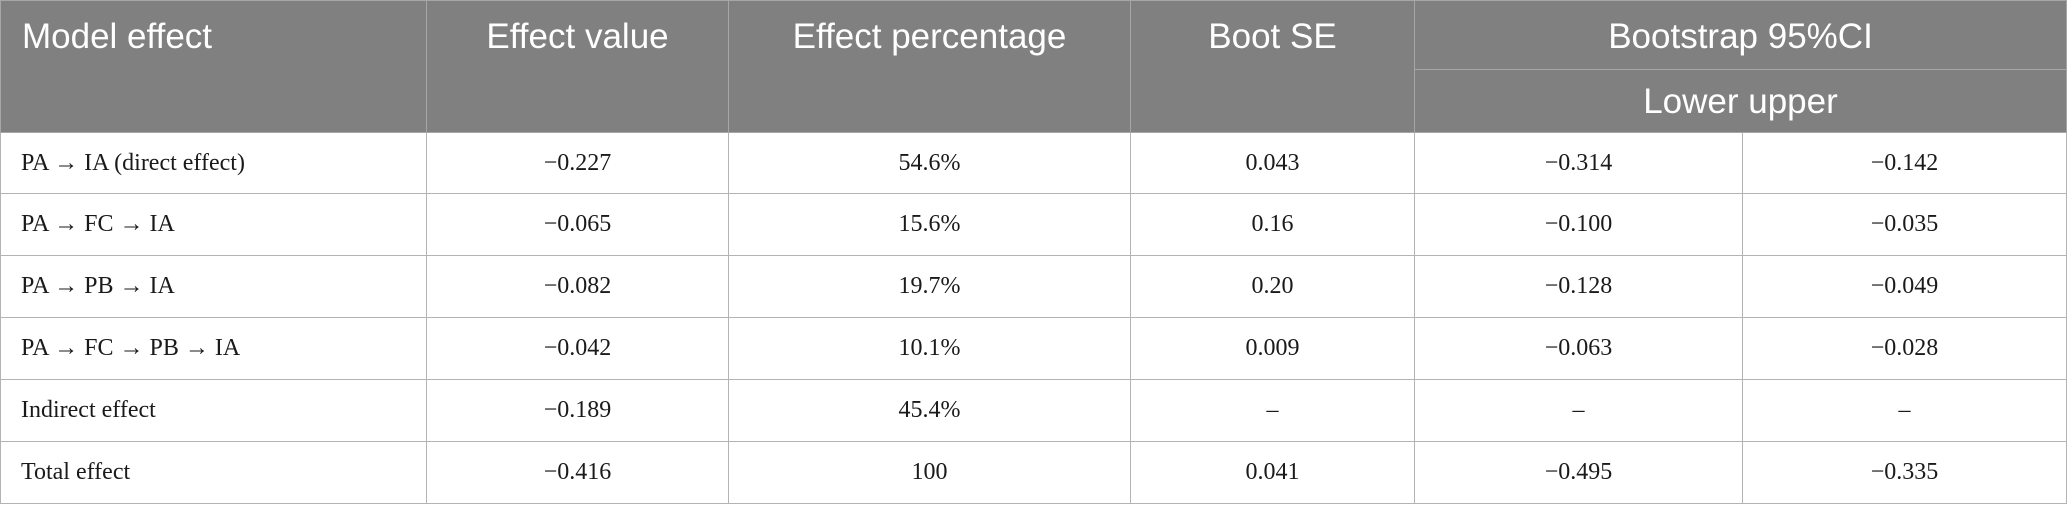 The image size is (2068, 532). What do you see at coordinates (1740, 35) in the screenshot?
I see `header-bootstrap-ci: Bootstrap 95%CI` at bounding box center [1740, 35].